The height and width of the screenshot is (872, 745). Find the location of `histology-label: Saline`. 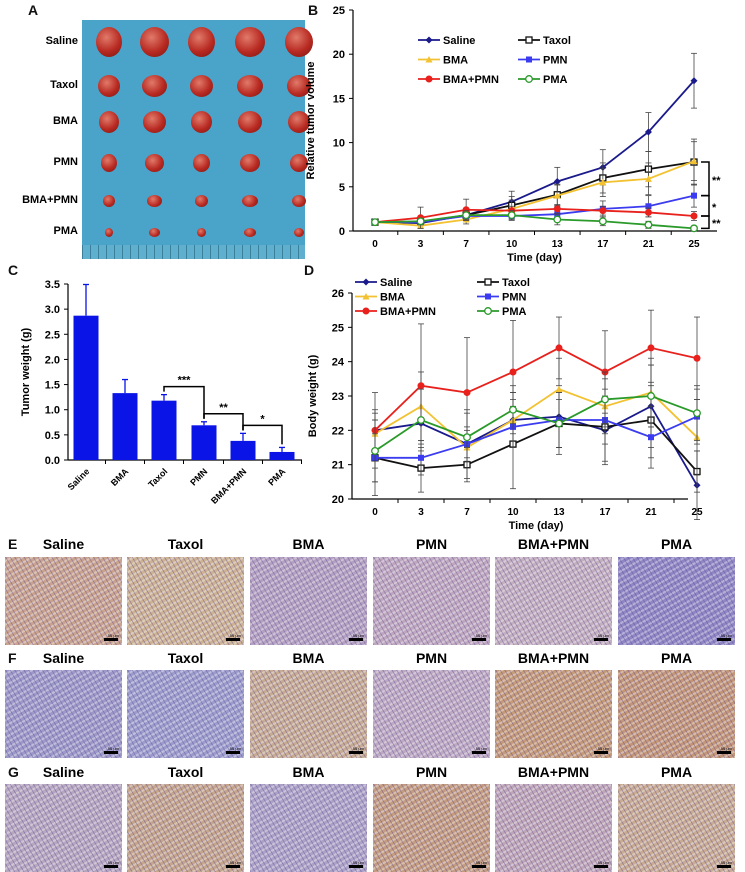

histology-label: Saline is located at coordinates (63, 544).